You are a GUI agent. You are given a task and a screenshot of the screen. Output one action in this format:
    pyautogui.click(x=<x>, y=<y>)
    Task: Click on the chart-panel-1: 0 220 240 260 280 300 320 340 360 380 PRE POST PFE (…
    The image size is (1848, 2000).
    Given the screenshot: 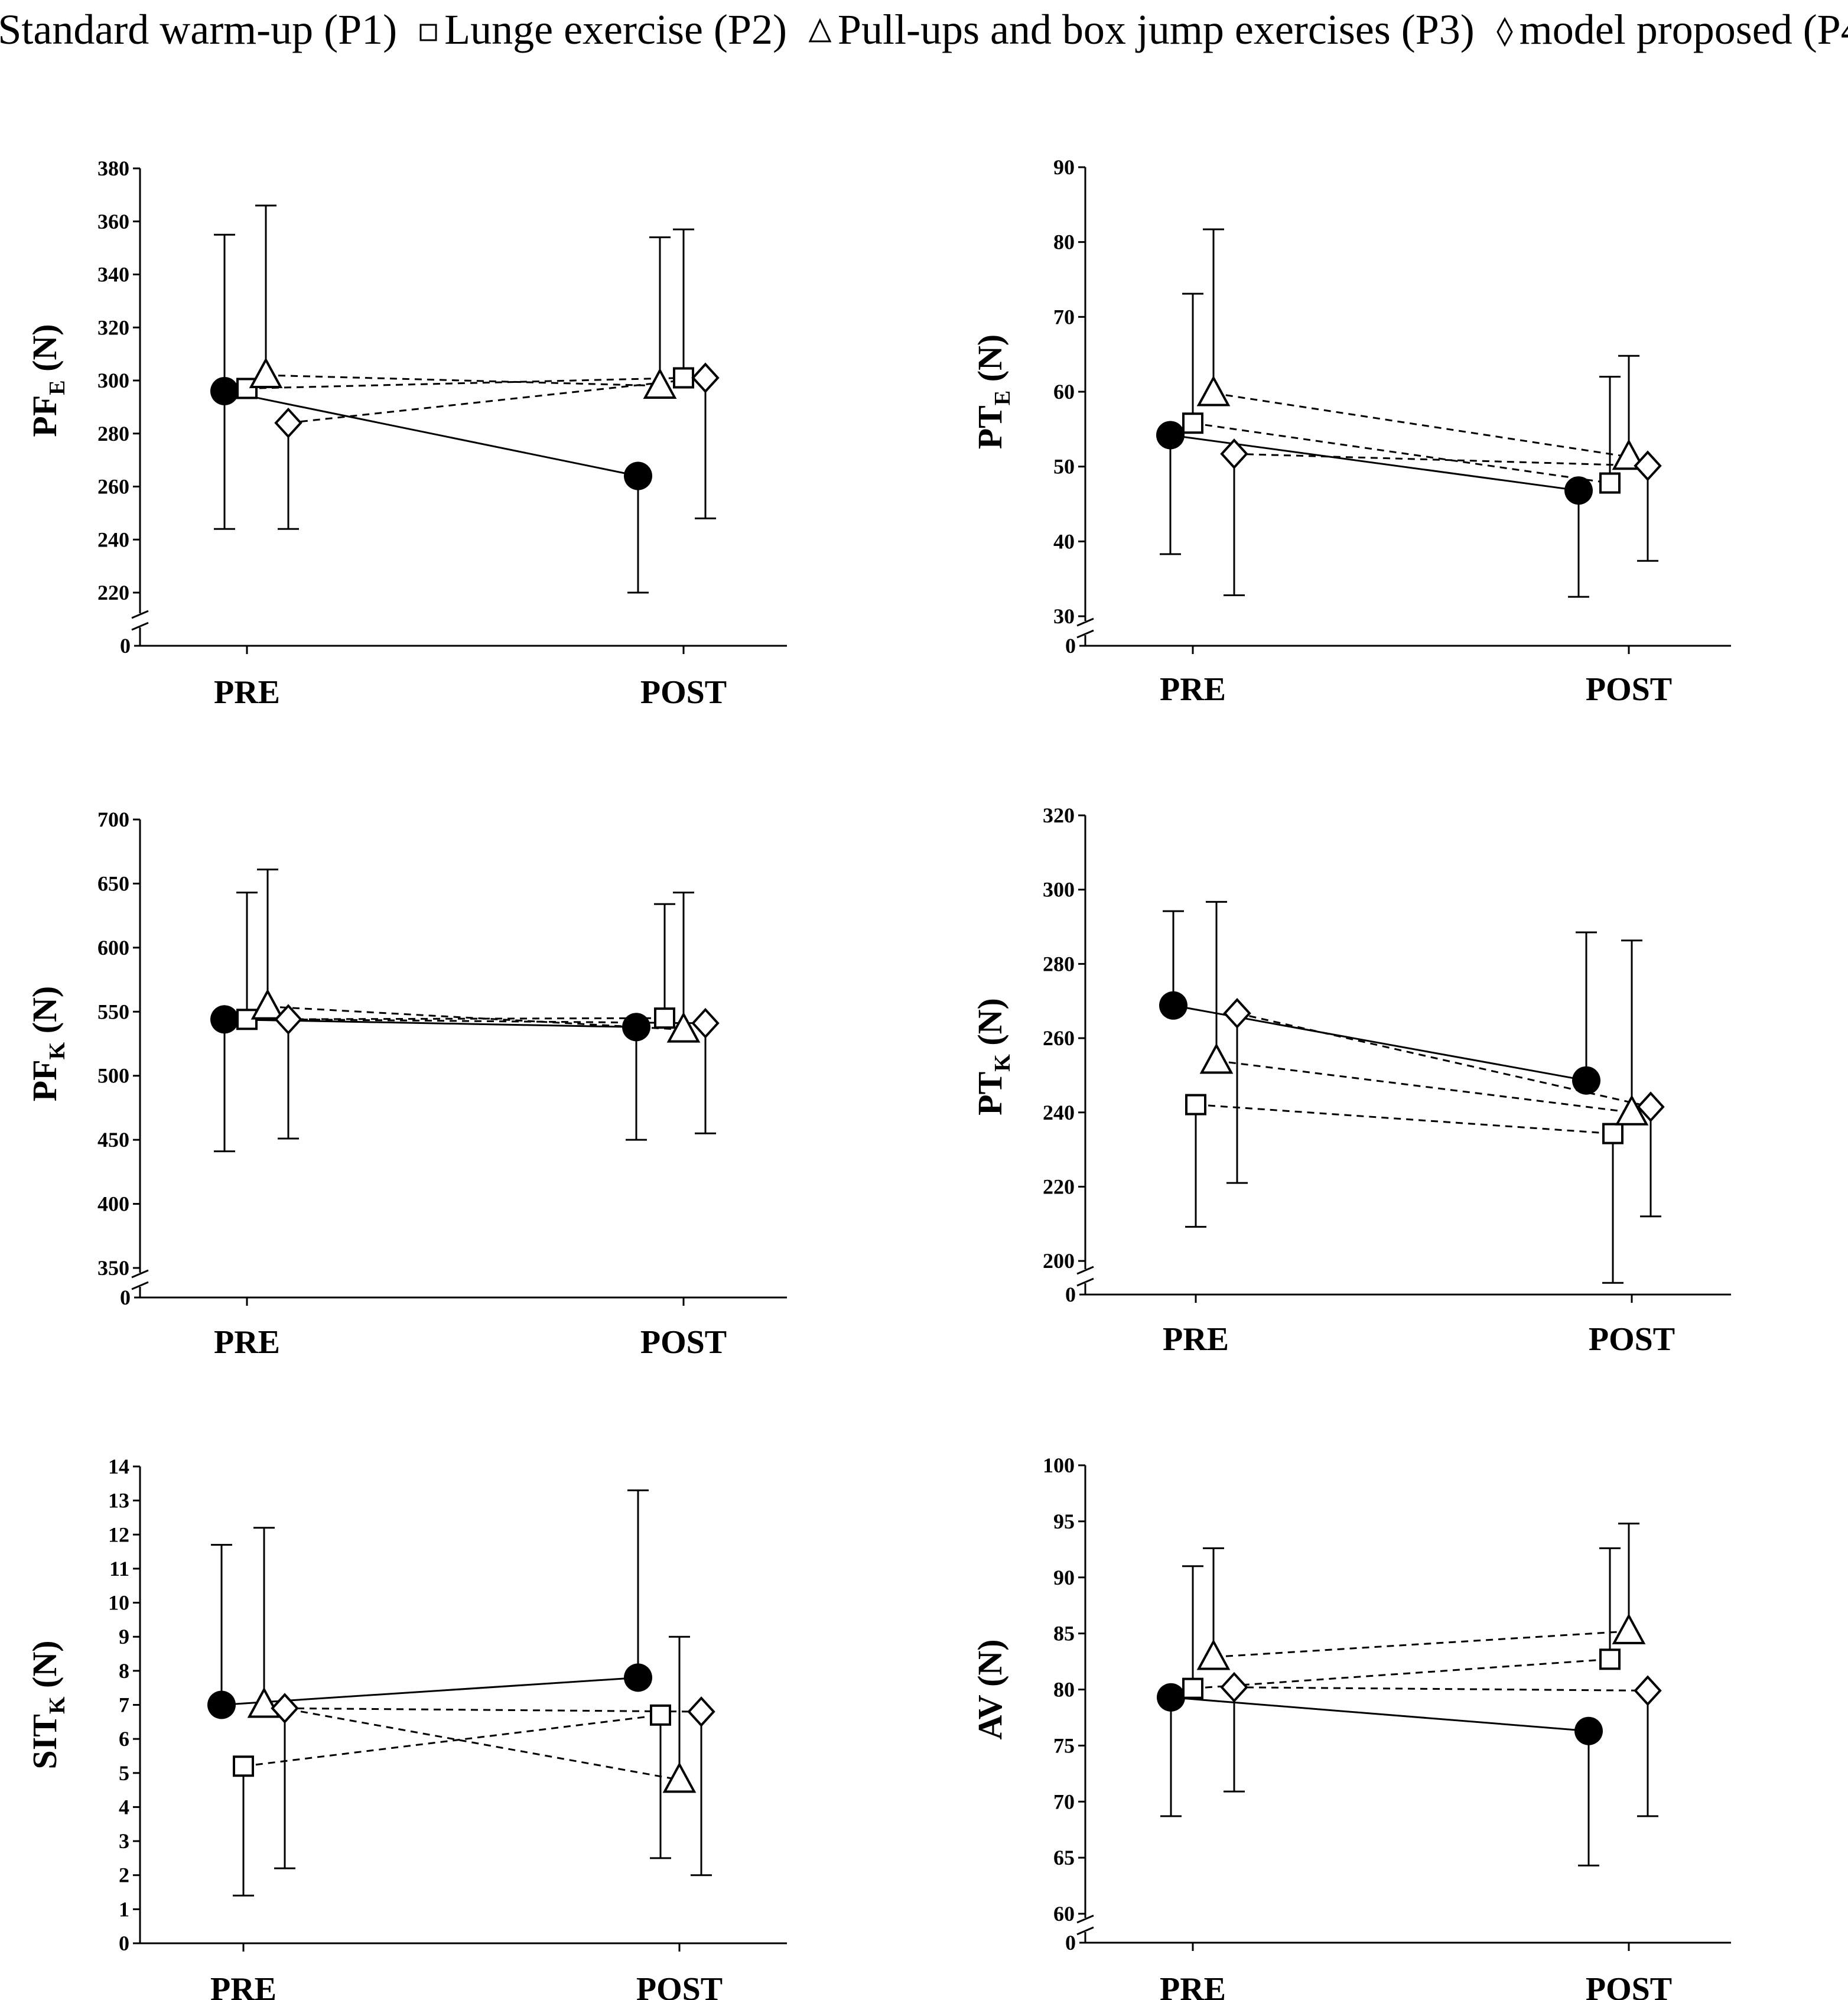 What is the action you would take?
    pyautogui.click(x=406, y=434)
    